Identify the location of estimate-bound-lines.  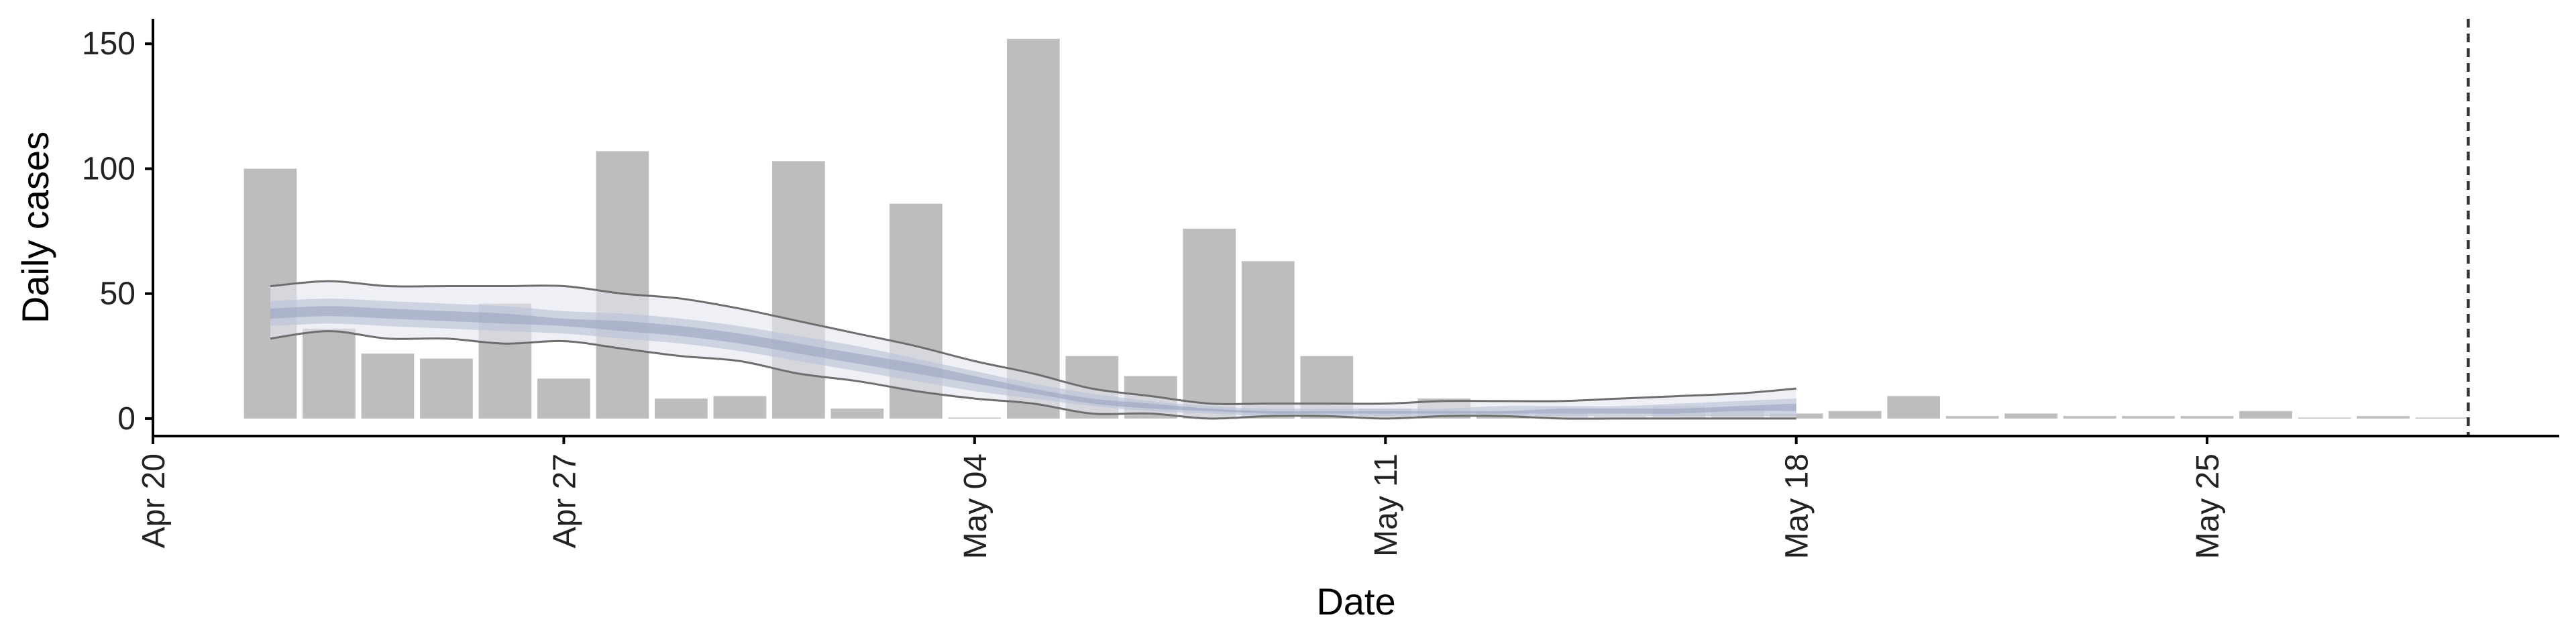
(1033, 350).